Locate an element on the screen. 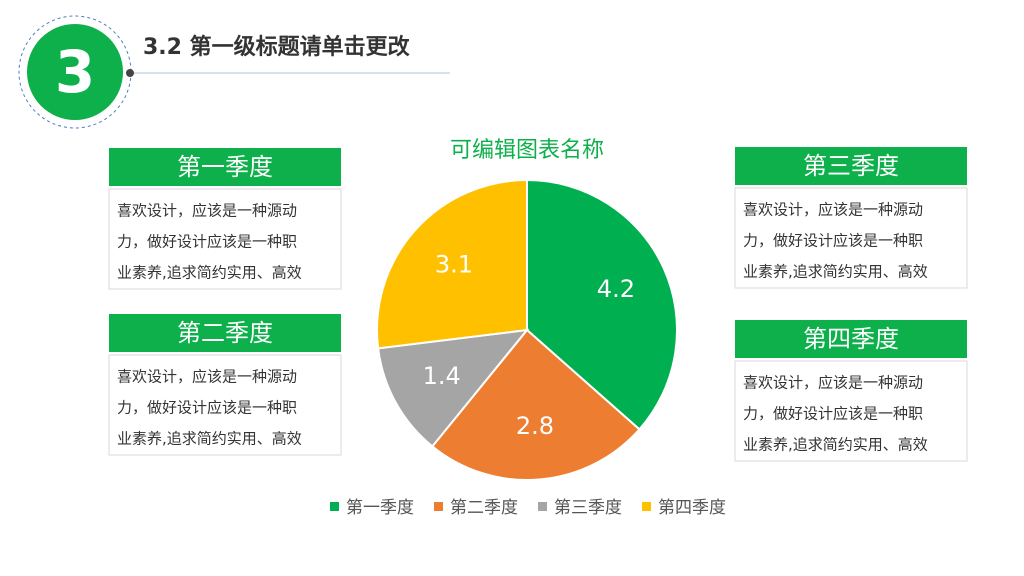 Image resolution: width=1024 pixels, height=576 pixels. badge-number: 3 is located at coordinates (75, 72).